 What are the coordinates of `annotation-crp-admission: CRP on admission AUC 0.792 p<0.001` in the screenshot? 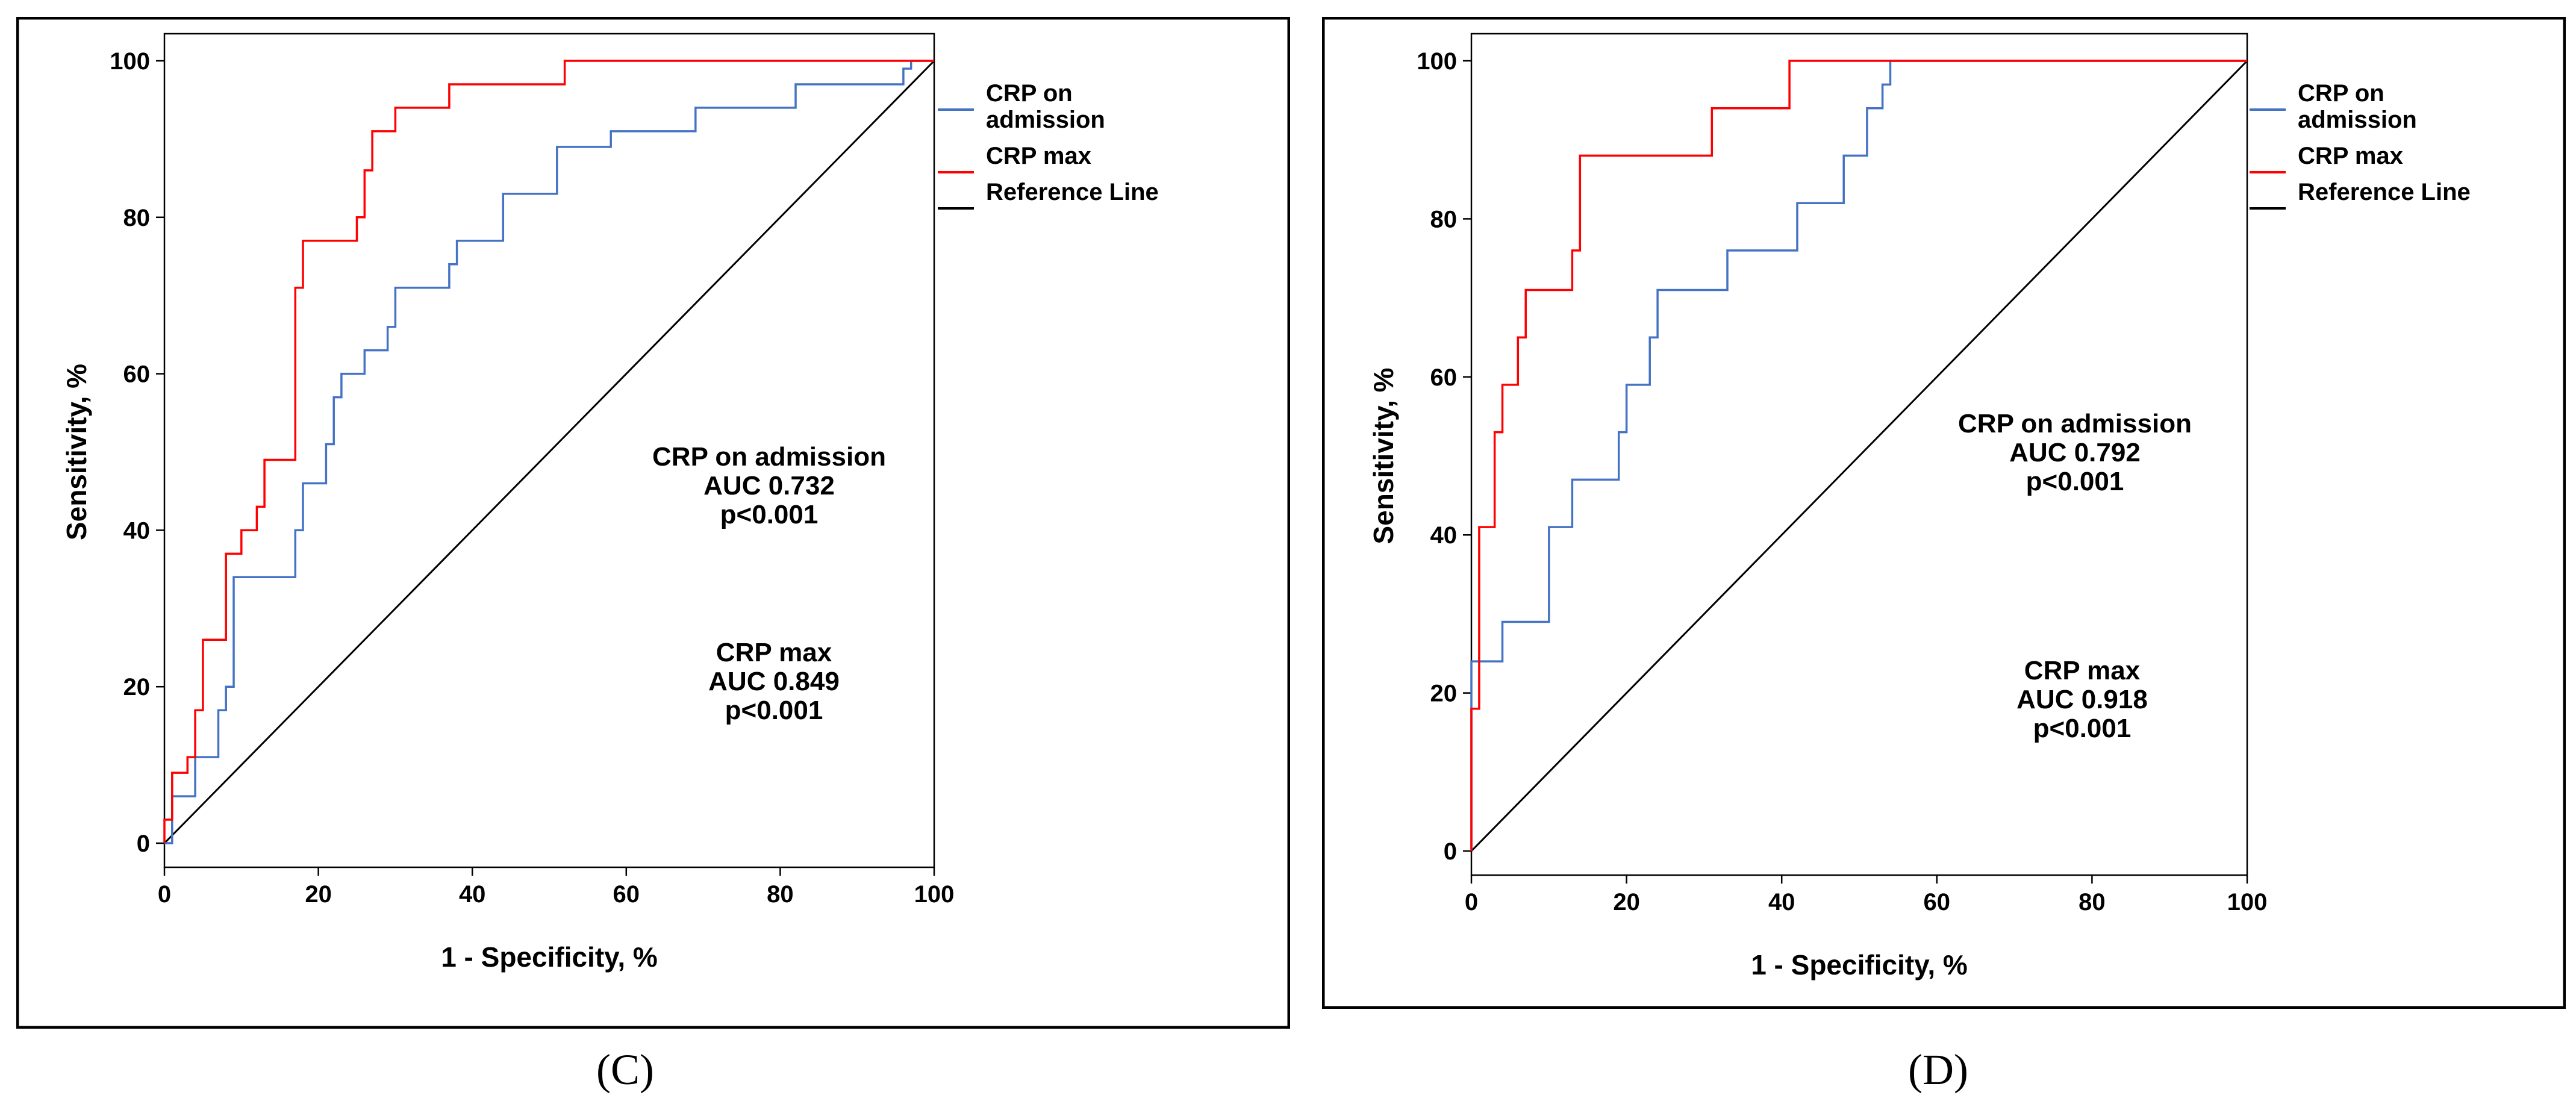 It's located at (2075, 452).